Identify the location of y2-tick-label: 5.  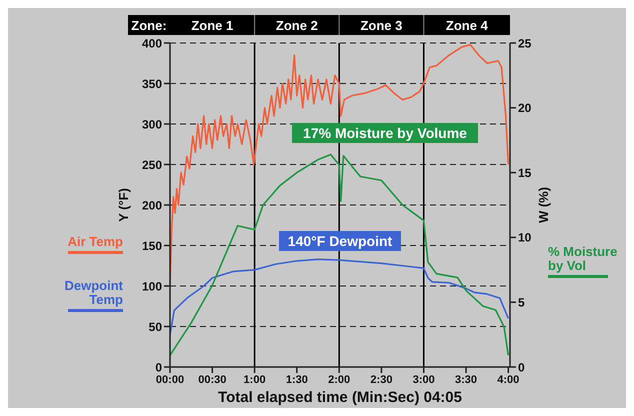
(521, 302).